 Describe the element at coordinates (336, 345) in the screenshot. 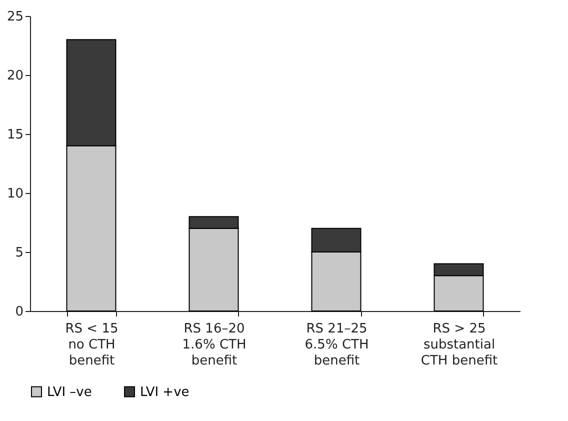

I see `x-tick-label: RS 21–25 6.5% CTH benefit` at that location.